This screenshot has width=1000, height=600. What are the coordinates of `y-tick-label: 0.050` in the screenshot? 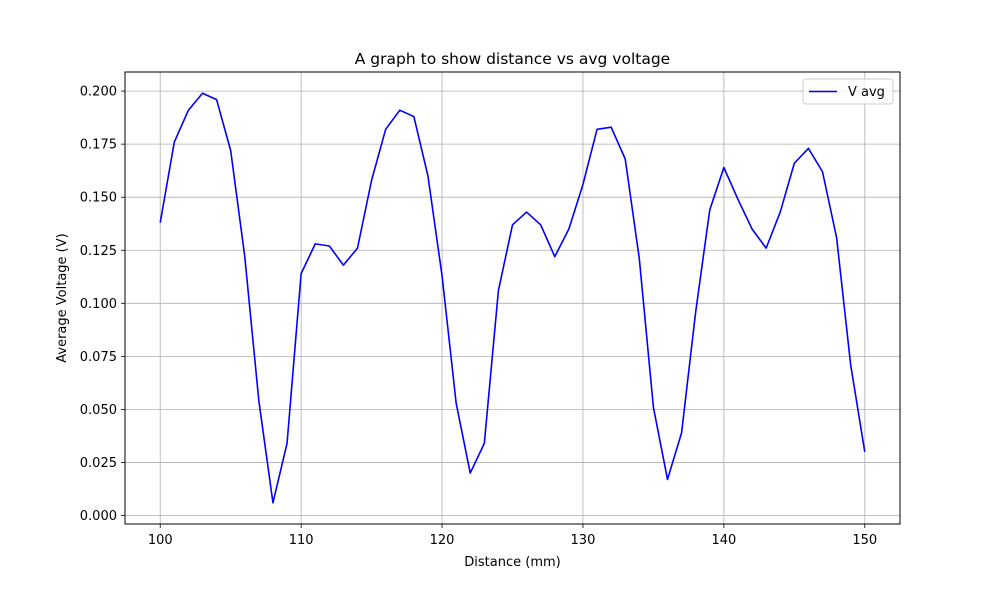 It's located at (98, 410).